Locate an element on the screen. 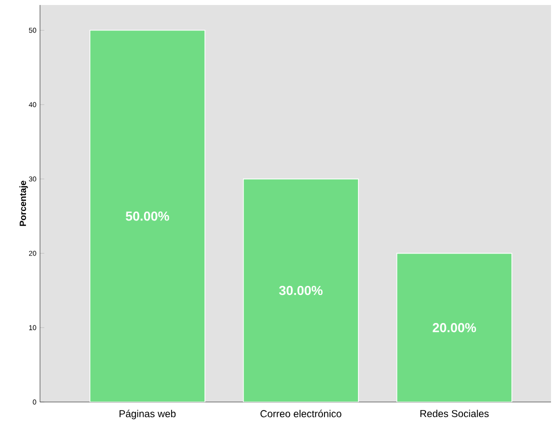 The height and width of the screenshot is (425, 553). x-tick-label: Correo electrónico is located at coordinates (301, 414).